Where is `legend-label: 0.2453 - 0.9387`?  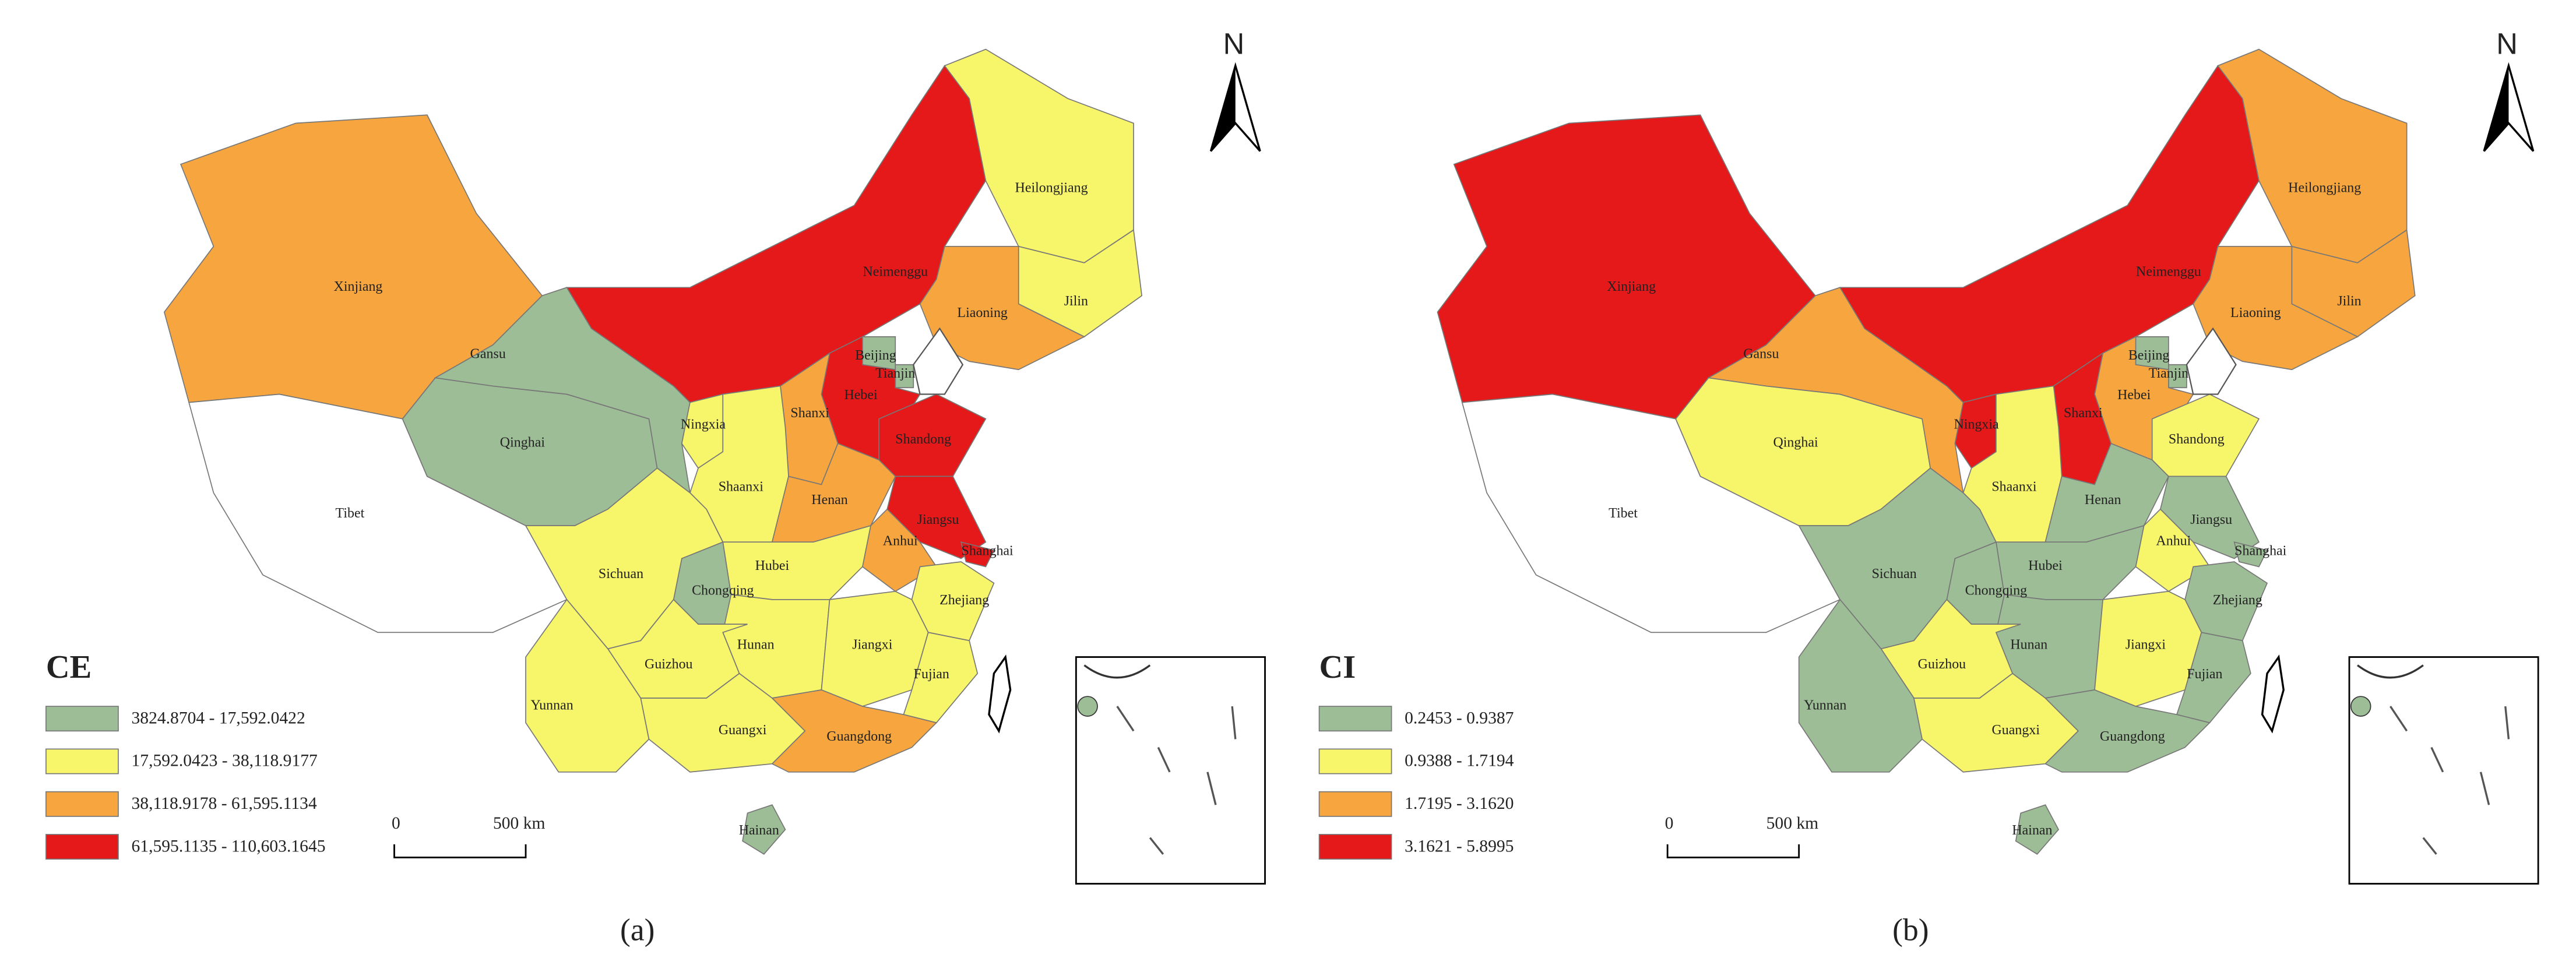
legend-label: 0.2453 - 0.9387 is located at coordinates (1460, 718).